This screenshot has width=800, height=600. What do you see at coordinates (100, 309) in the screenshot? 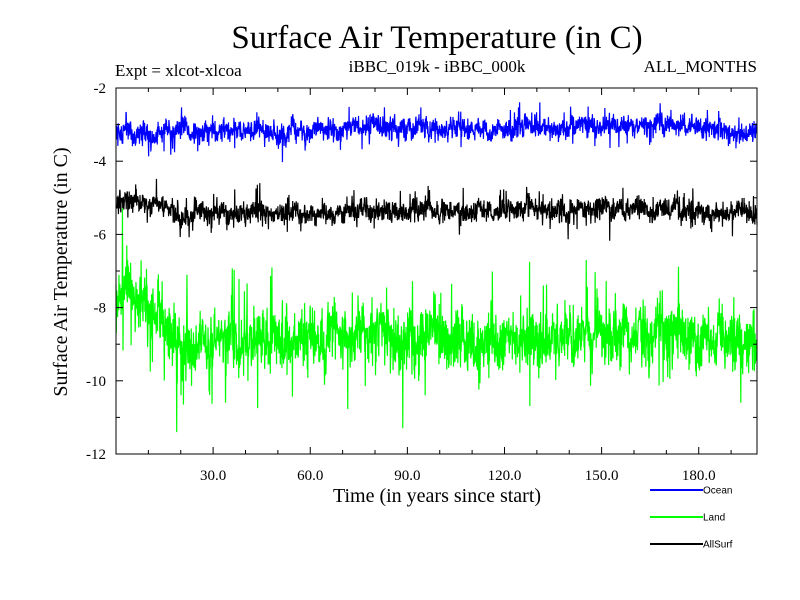
I see `y-tick-label: -8` at bounding box center [100, 309].